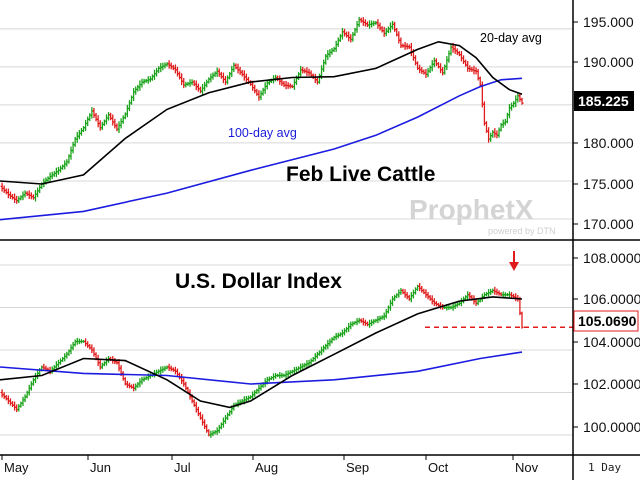 Image resolution: width=640 pixels, height=480 pixels. What do you see at coordinates (261, 368) in the screenshot?
I see `dollar-long-ma-line` at bounding box center [261, 368].